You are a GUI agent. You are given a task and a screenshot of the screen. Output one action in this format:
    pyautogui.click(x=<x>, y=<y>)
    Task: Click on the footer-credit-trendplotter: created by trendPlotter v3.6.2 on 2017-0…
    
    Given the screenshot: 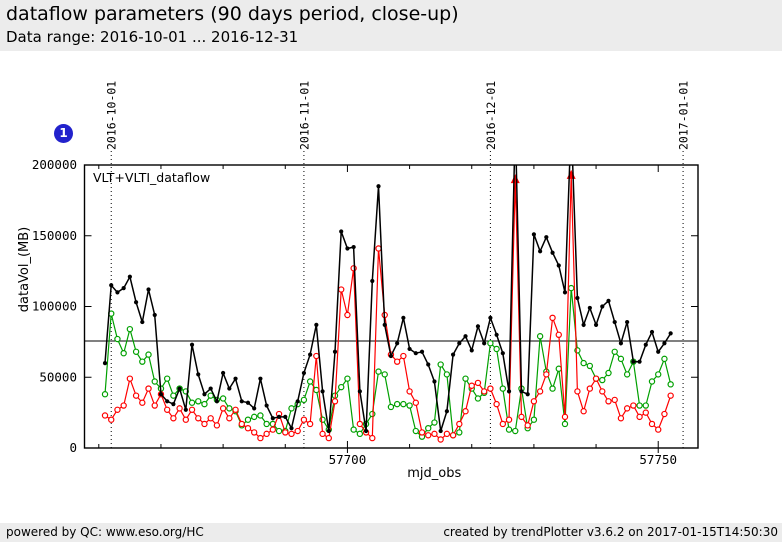 What is the action you would take?
    pyautogui.click(x=610, y=532)
    